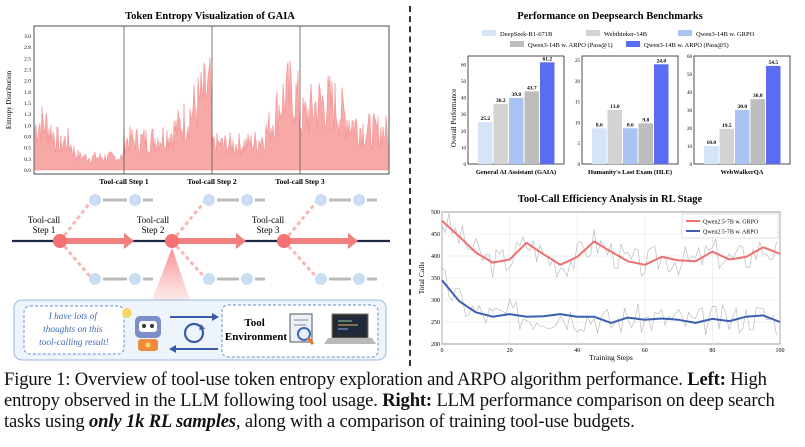  What do you see at coordinates (610, 16) in the screenshot?
I see `perf-title: Performance on Deepsearch Benchmarks` at bounding box center [610, 16].